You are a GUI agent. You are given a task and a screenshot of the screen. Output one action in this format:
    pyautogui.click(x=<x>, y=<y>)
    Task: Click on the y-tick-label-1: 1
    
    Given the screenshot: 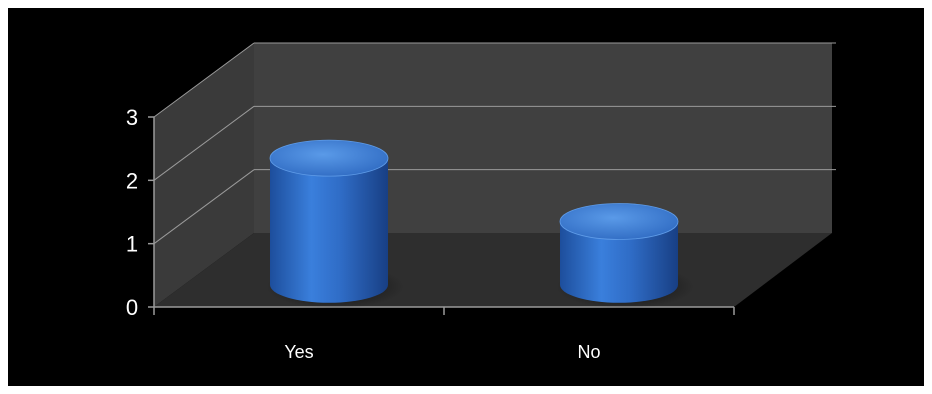 What is the action you would take?
    pyautogui.click(x=132, y=244)
    